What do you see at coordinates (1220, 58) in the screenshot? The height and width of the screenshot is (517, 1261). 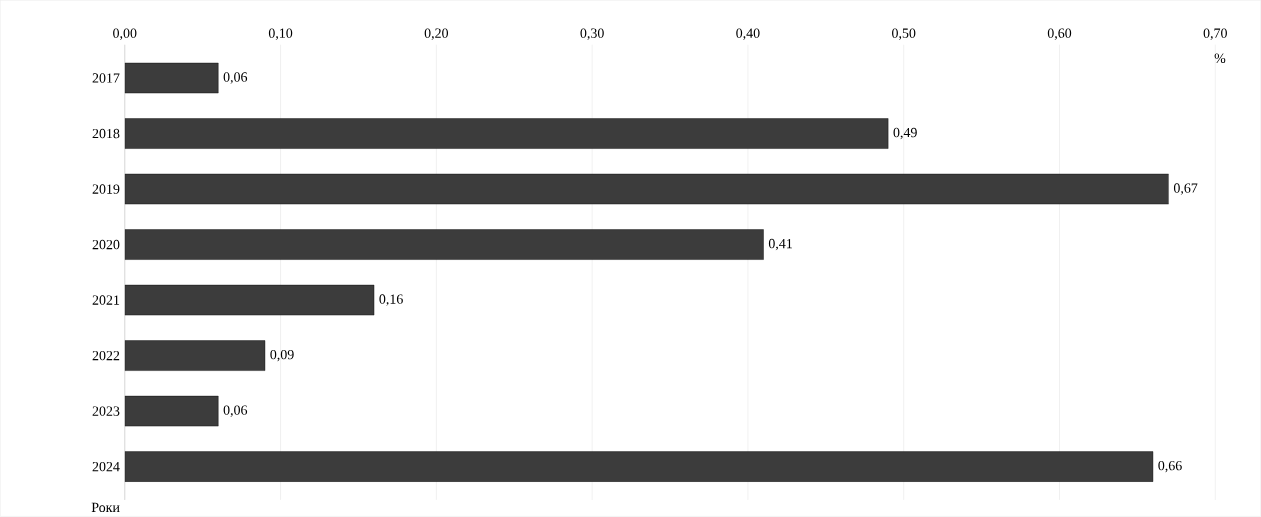 I see `x-axis-title: %` at bounding box center [1220, 58].